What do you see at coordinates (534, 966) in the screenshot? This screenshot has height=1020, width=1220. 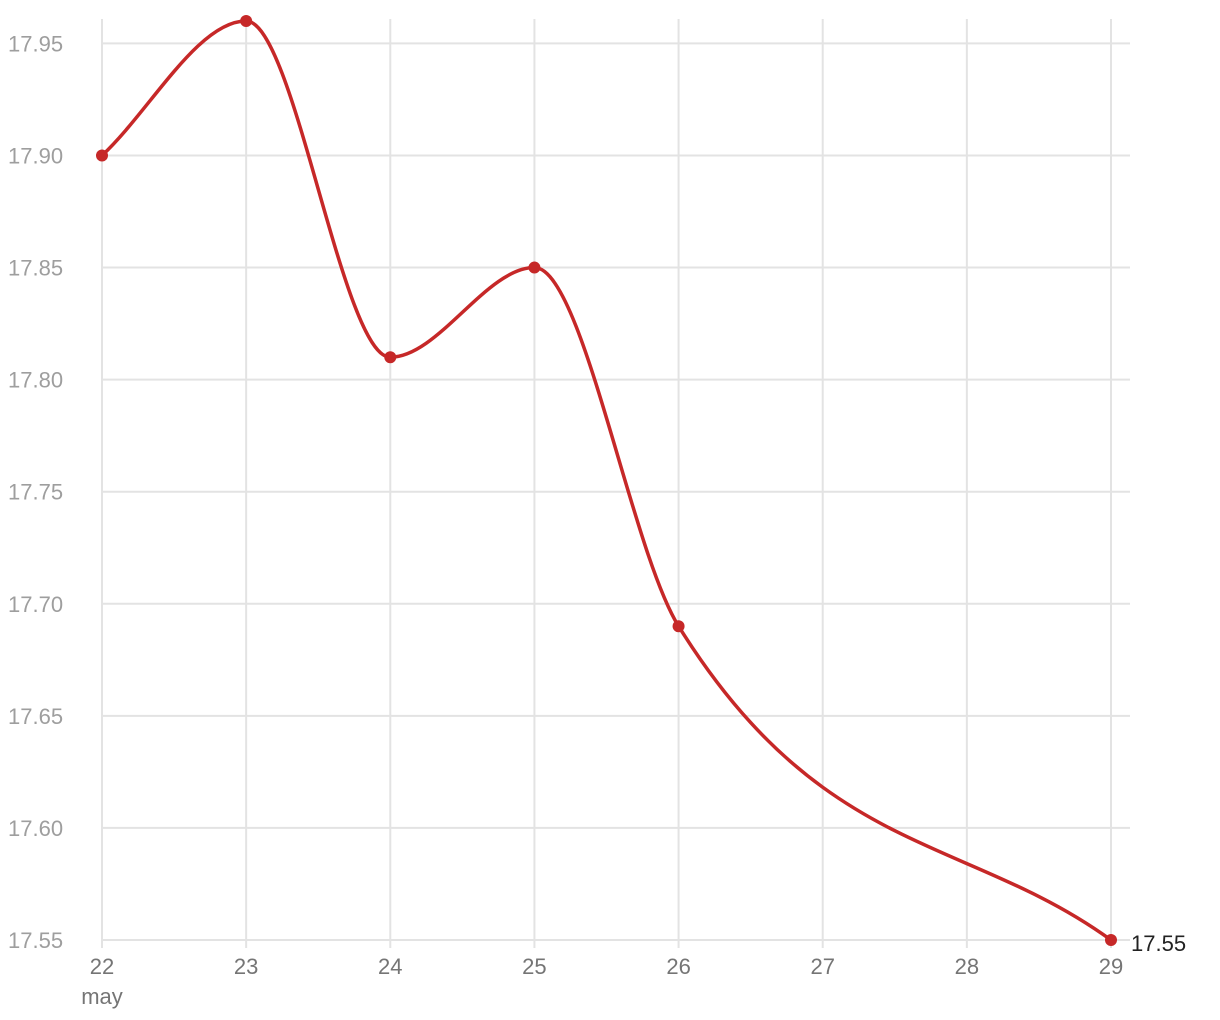 I see `x-tick-label: 25` at bounding box center [534, 966].